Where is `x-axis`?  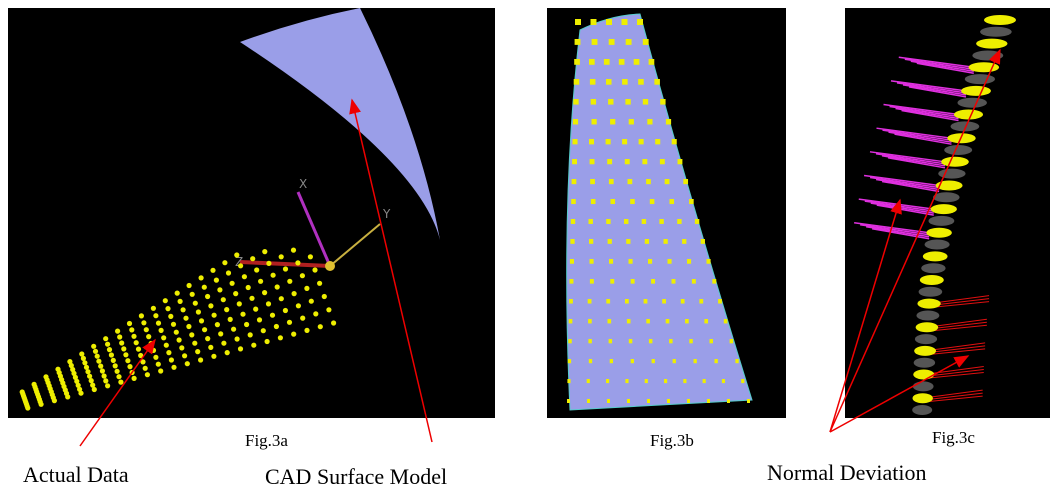 x-axis is located at coordinates (314, 229).